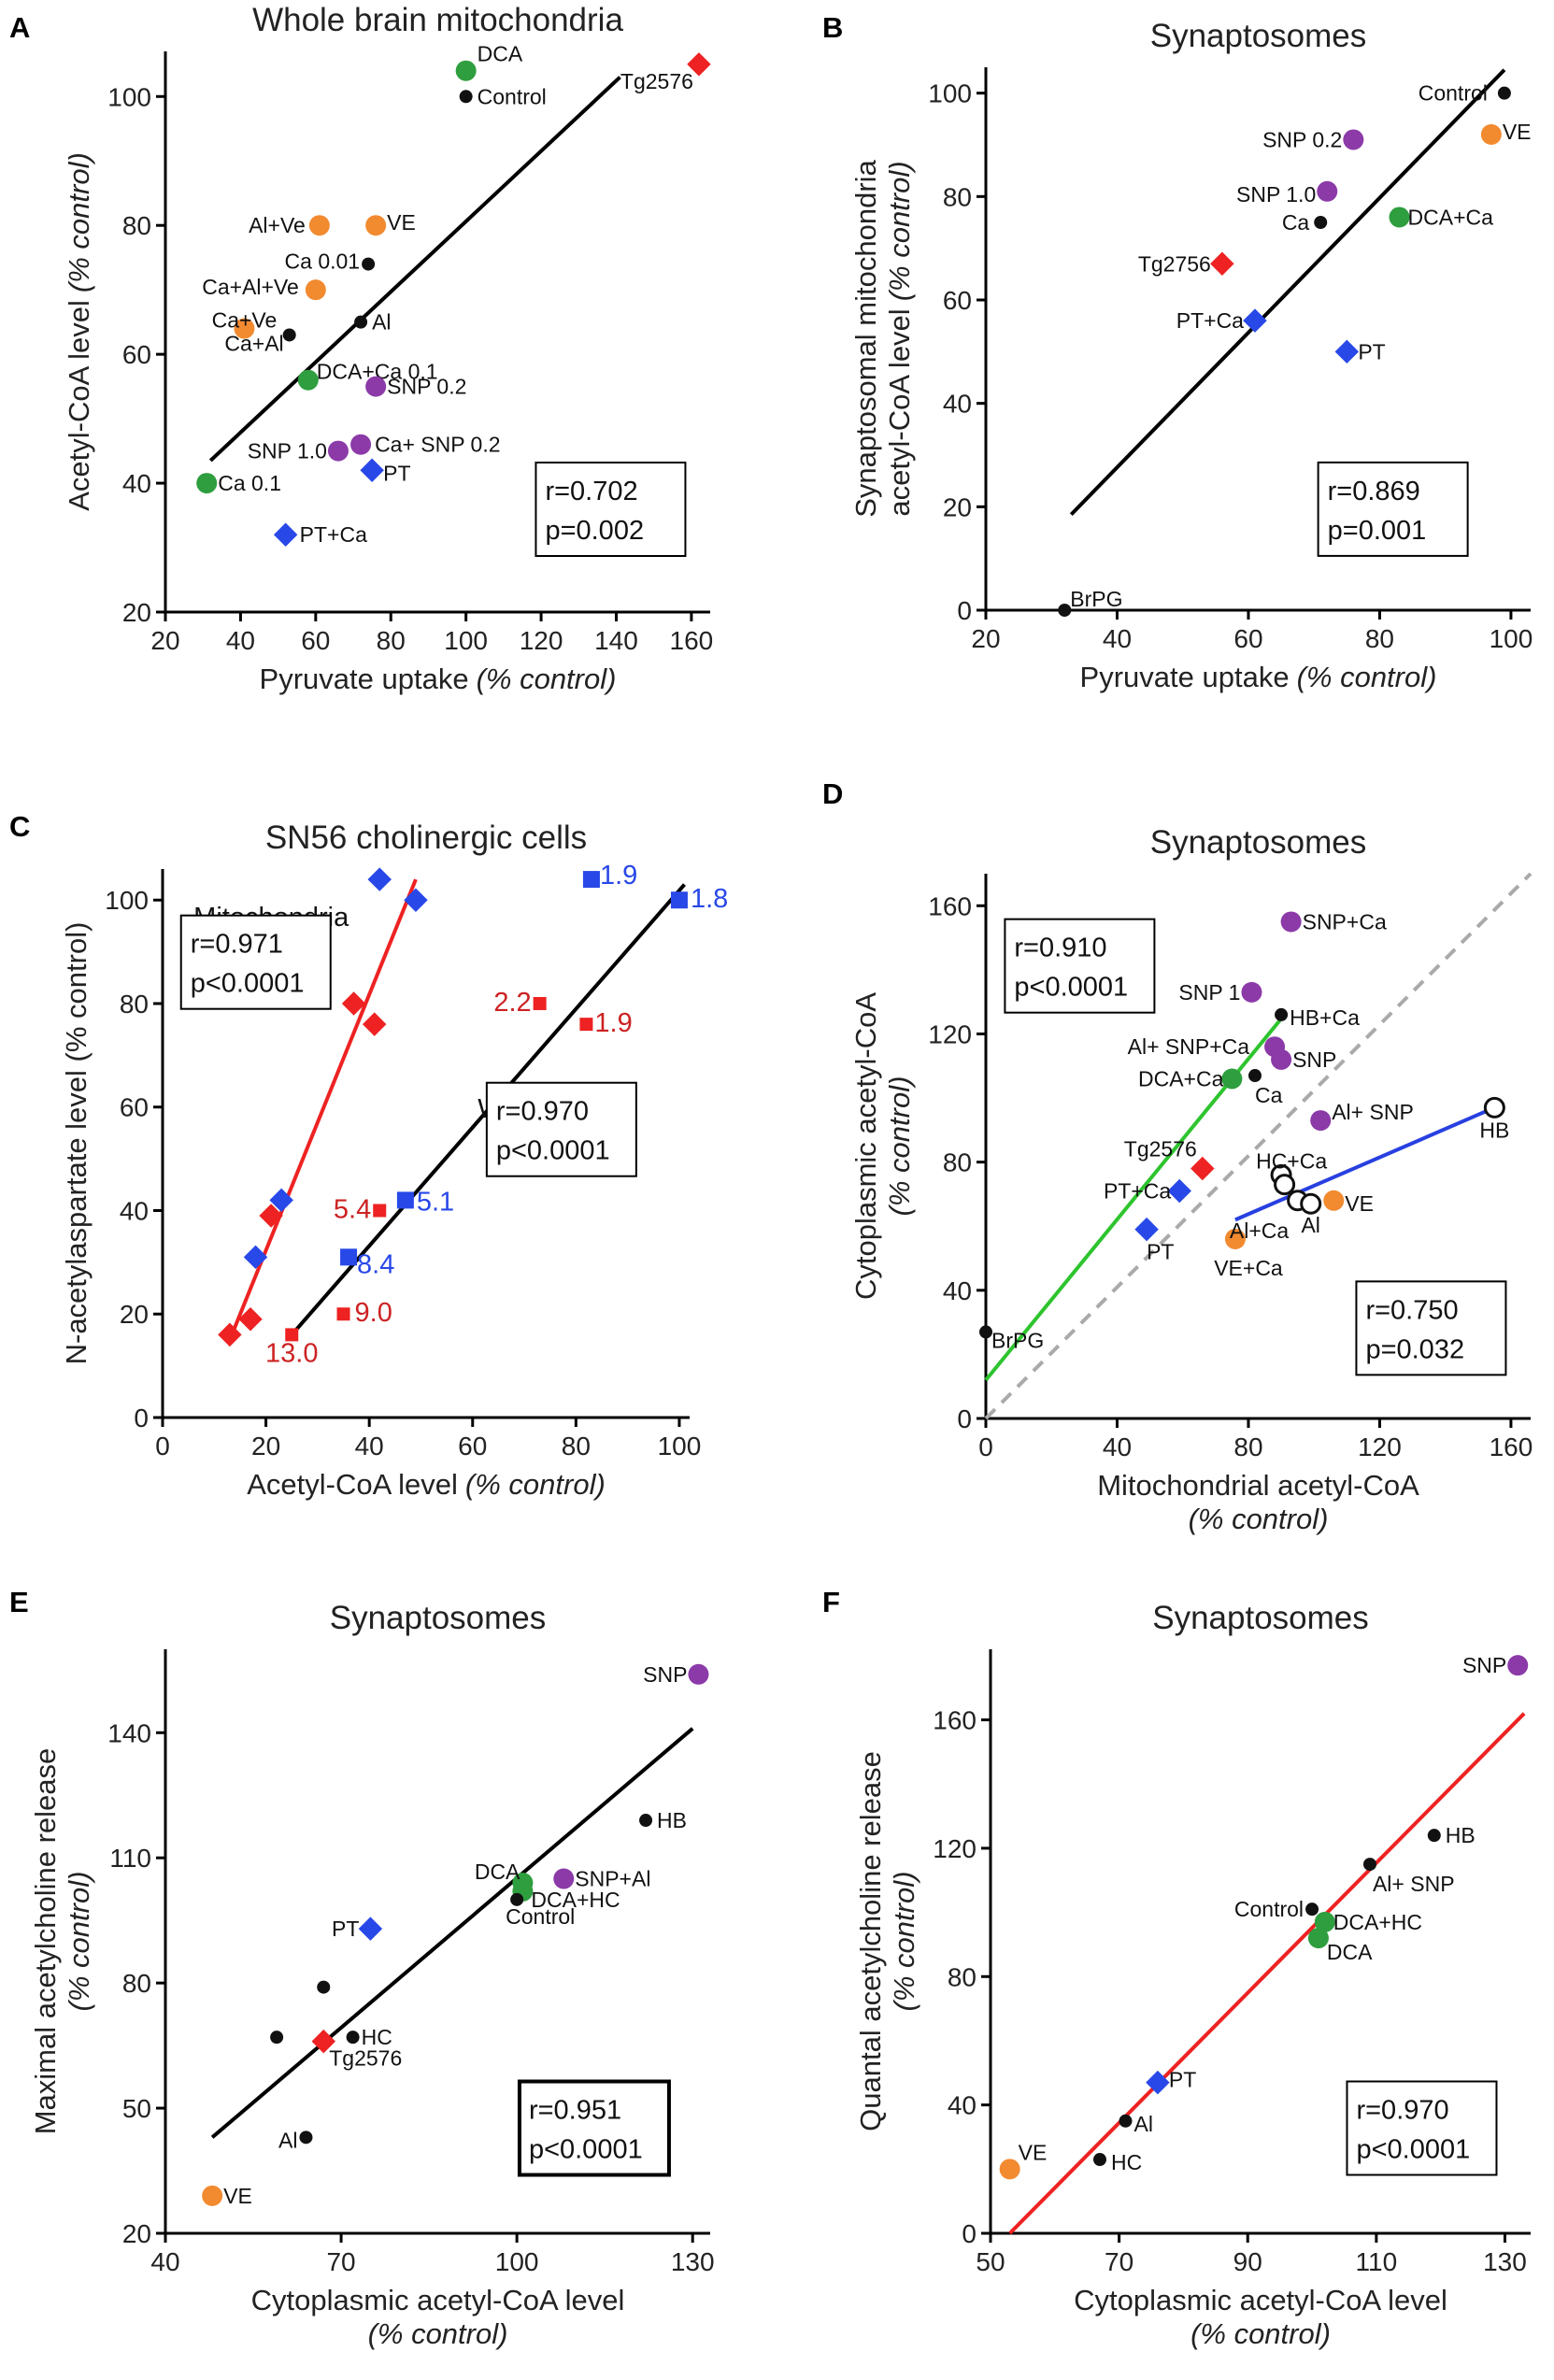 The height and width of the screenshot is (2380, 1554). I want to click on x-axis-label-main: Pyruvate uptake, so click(364, 679).